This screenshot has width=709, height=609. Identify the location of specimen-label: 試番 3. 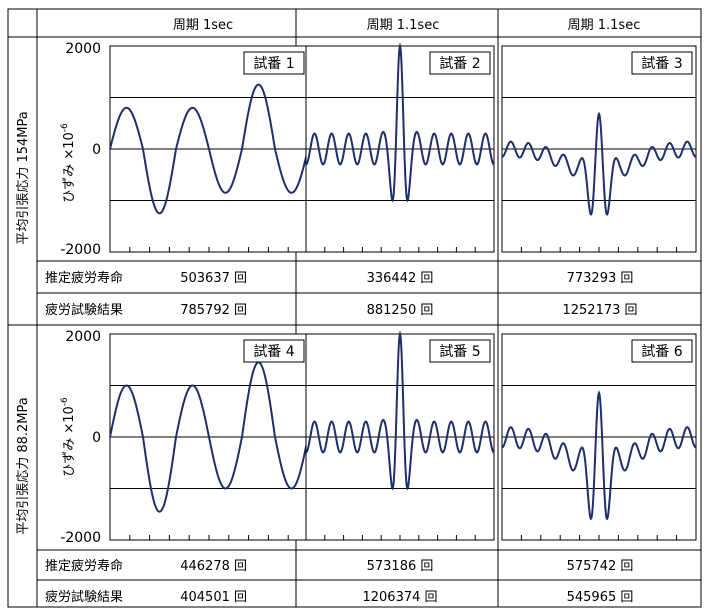
(661, 64).